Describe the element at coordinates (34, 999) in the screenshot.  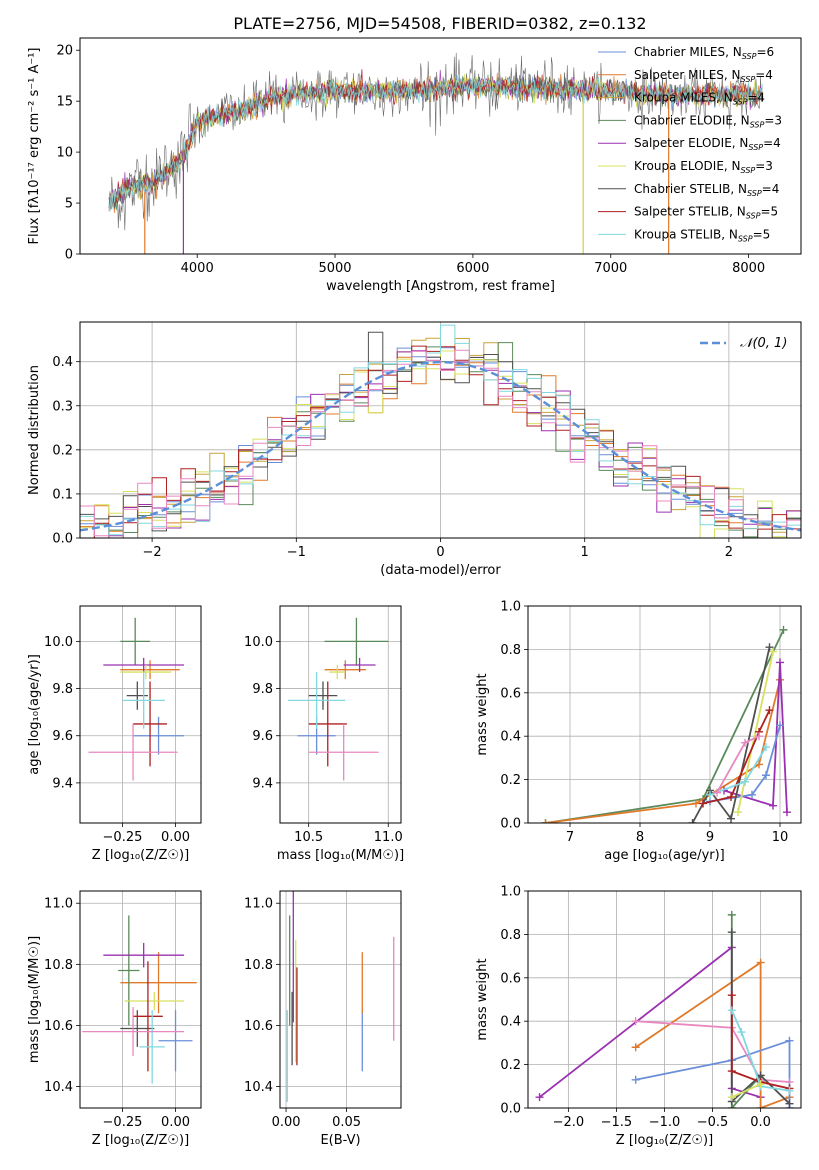
I see `y-axis-label: mass [log₁₀(M/M☉)]` at that location.